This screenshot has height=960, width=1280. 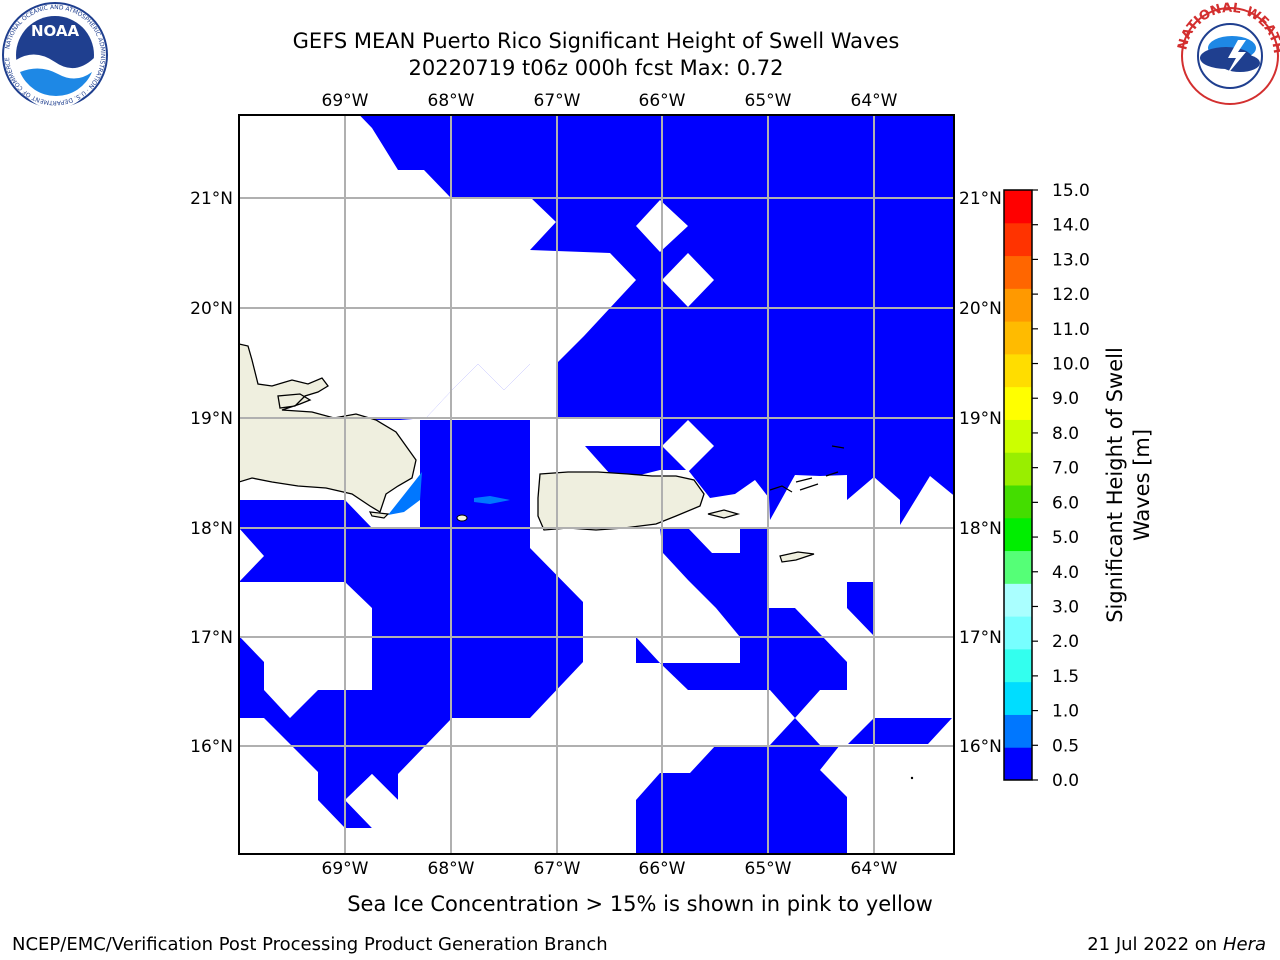 What do you see at coordinates (912, 778) in the screenshot?
I see `land-aves` at bounding box center [912, 778].